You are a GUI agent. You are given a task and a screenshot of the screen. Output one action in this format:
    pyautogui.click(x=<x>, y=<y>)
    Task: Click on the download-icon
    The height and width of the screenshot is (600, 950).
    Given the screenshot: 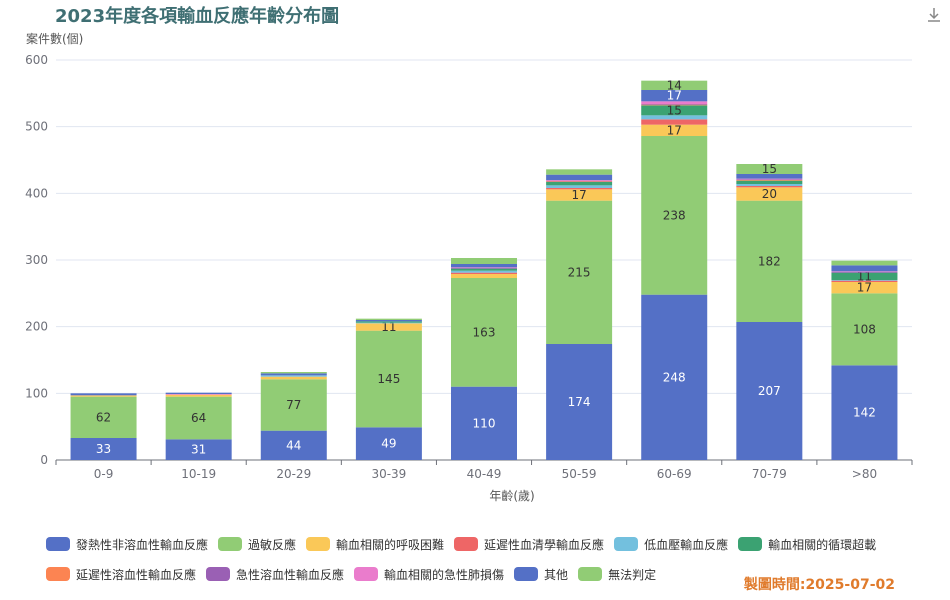 What is the action you would take?
    pyautogui.click(x=934, y=15)
    